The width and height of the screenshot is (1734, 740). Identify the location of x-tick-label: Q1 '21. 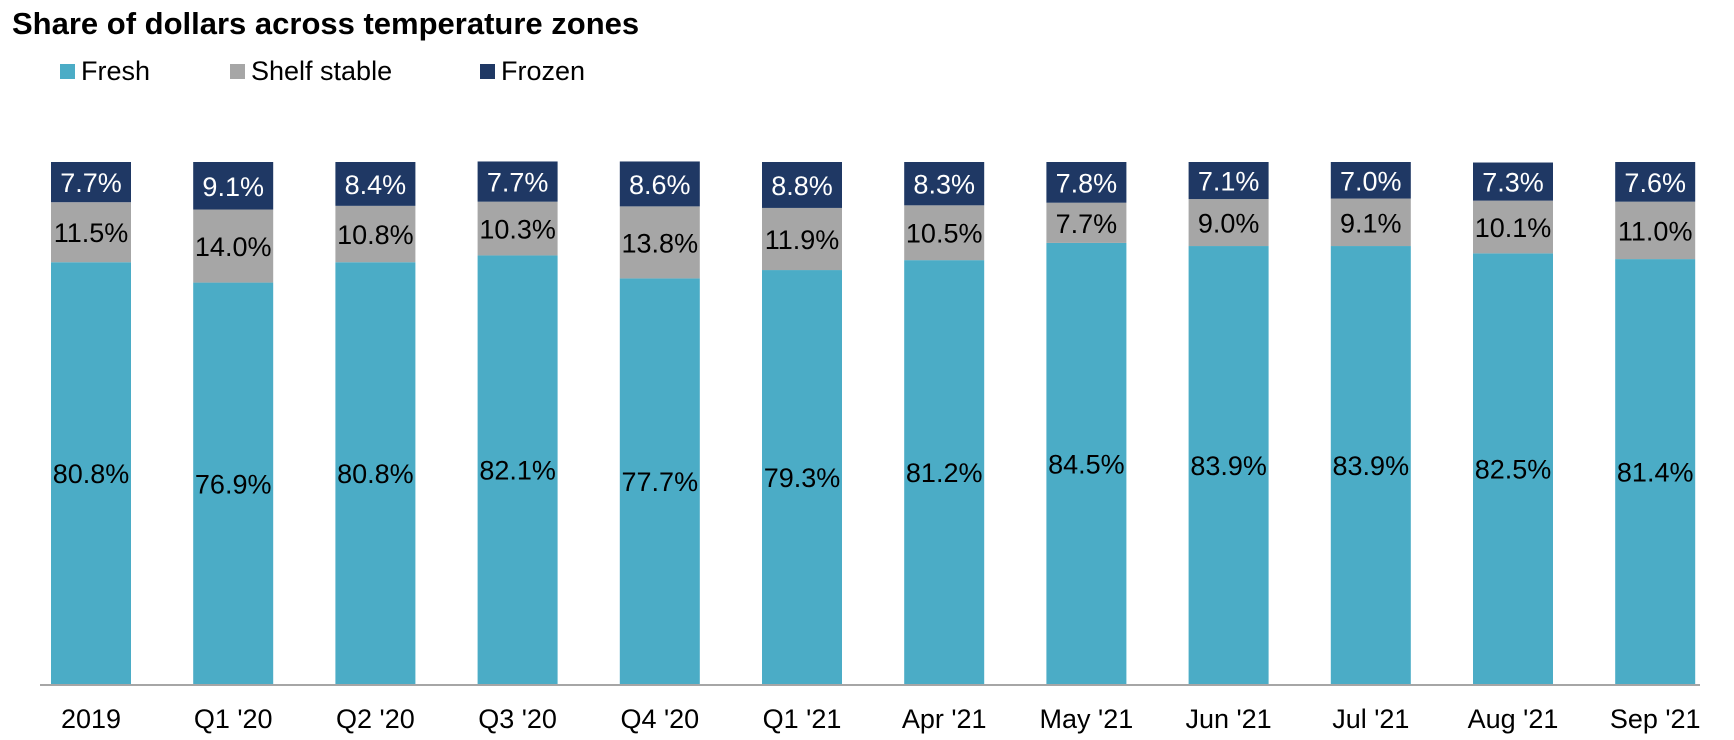
(802, 719).